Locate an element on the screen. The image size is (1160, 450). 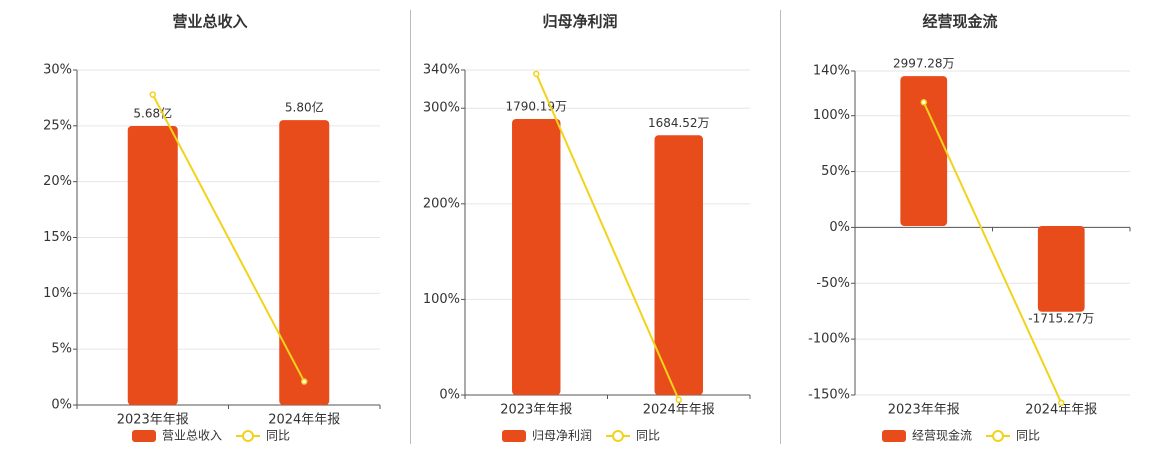
value-label: 5.80亿 is located at coordinates (304, 107).